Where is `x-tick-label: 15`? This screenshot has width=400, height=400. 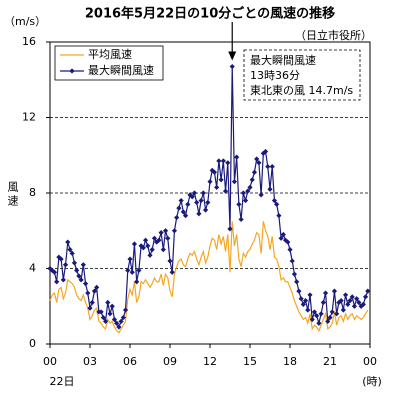 x-tick-label: 15 is located at coordinates (250, 361).